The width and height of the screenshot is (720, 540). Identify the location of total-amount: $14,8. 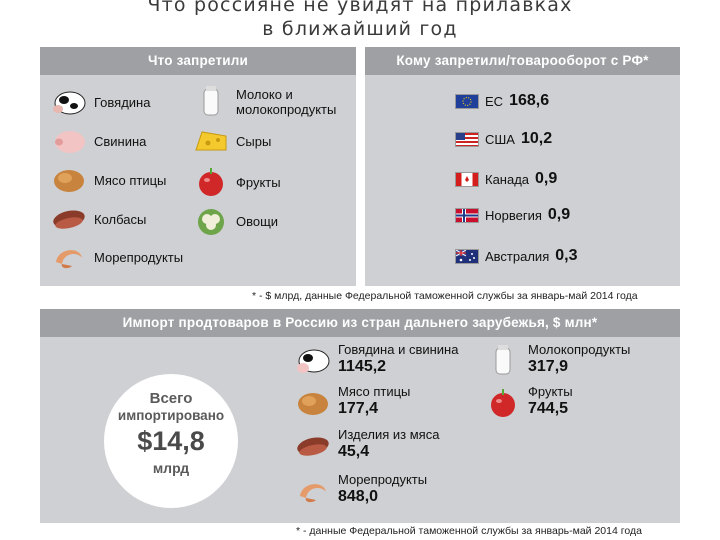
(171, 441).